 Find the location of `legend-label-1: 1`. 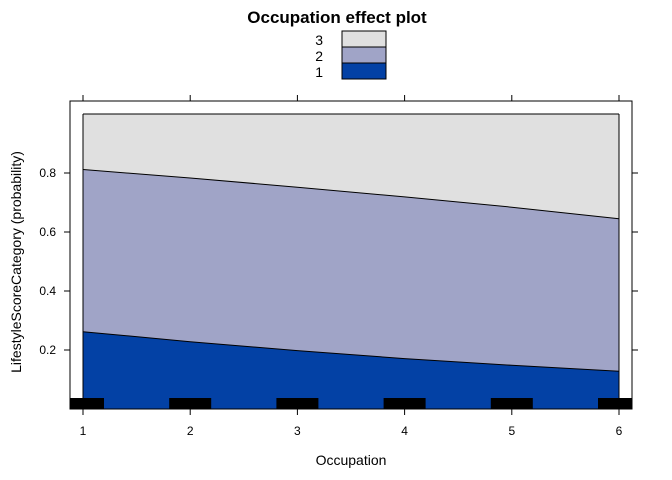

legend-label-1: 1 is located at coordinates (319, 72).